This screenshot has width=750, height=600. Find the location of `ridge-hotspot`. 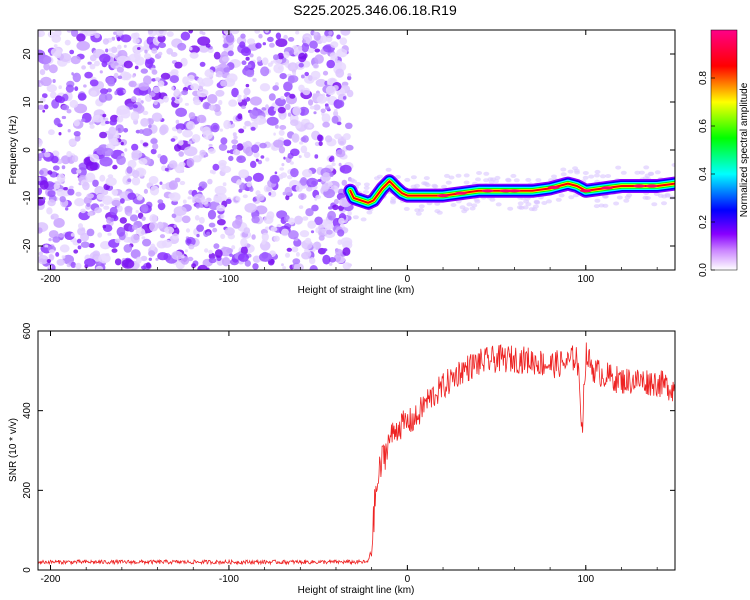

ridge-hotspot is located at coordinates (639, 186).